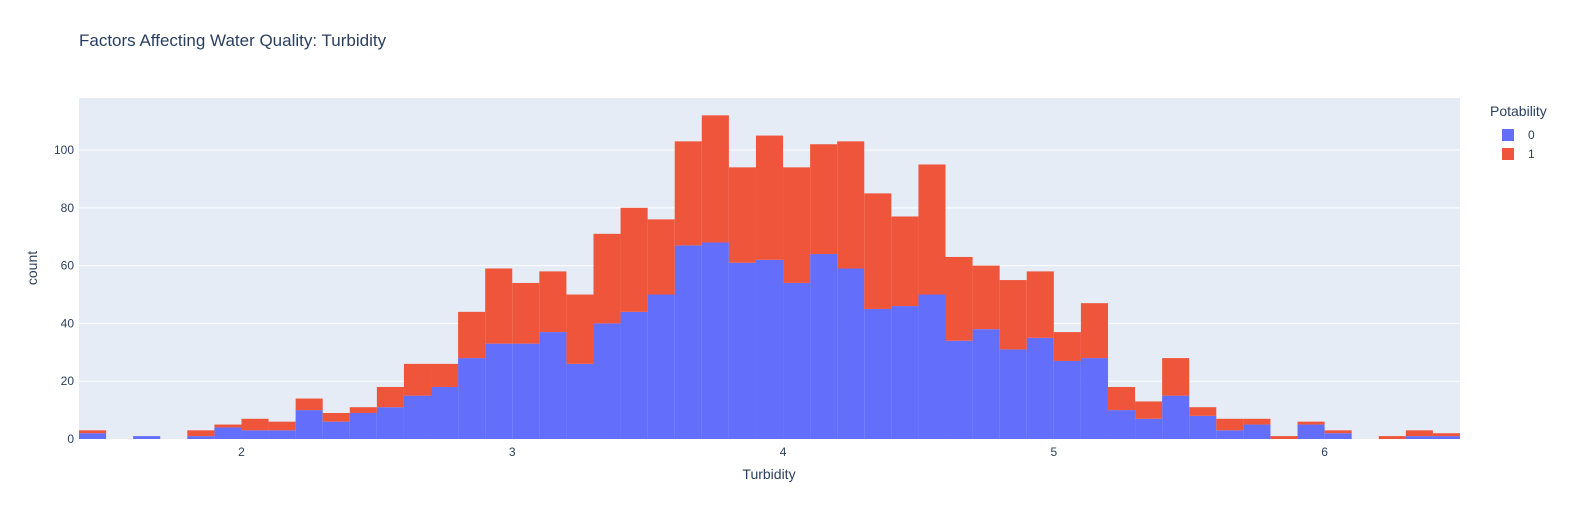 This screenshot has height=525, width=1589. What do you see at coordinates (68, 208) in the screenshot?
I see `y-tick-label: 80` at bounding box center [68, 208].